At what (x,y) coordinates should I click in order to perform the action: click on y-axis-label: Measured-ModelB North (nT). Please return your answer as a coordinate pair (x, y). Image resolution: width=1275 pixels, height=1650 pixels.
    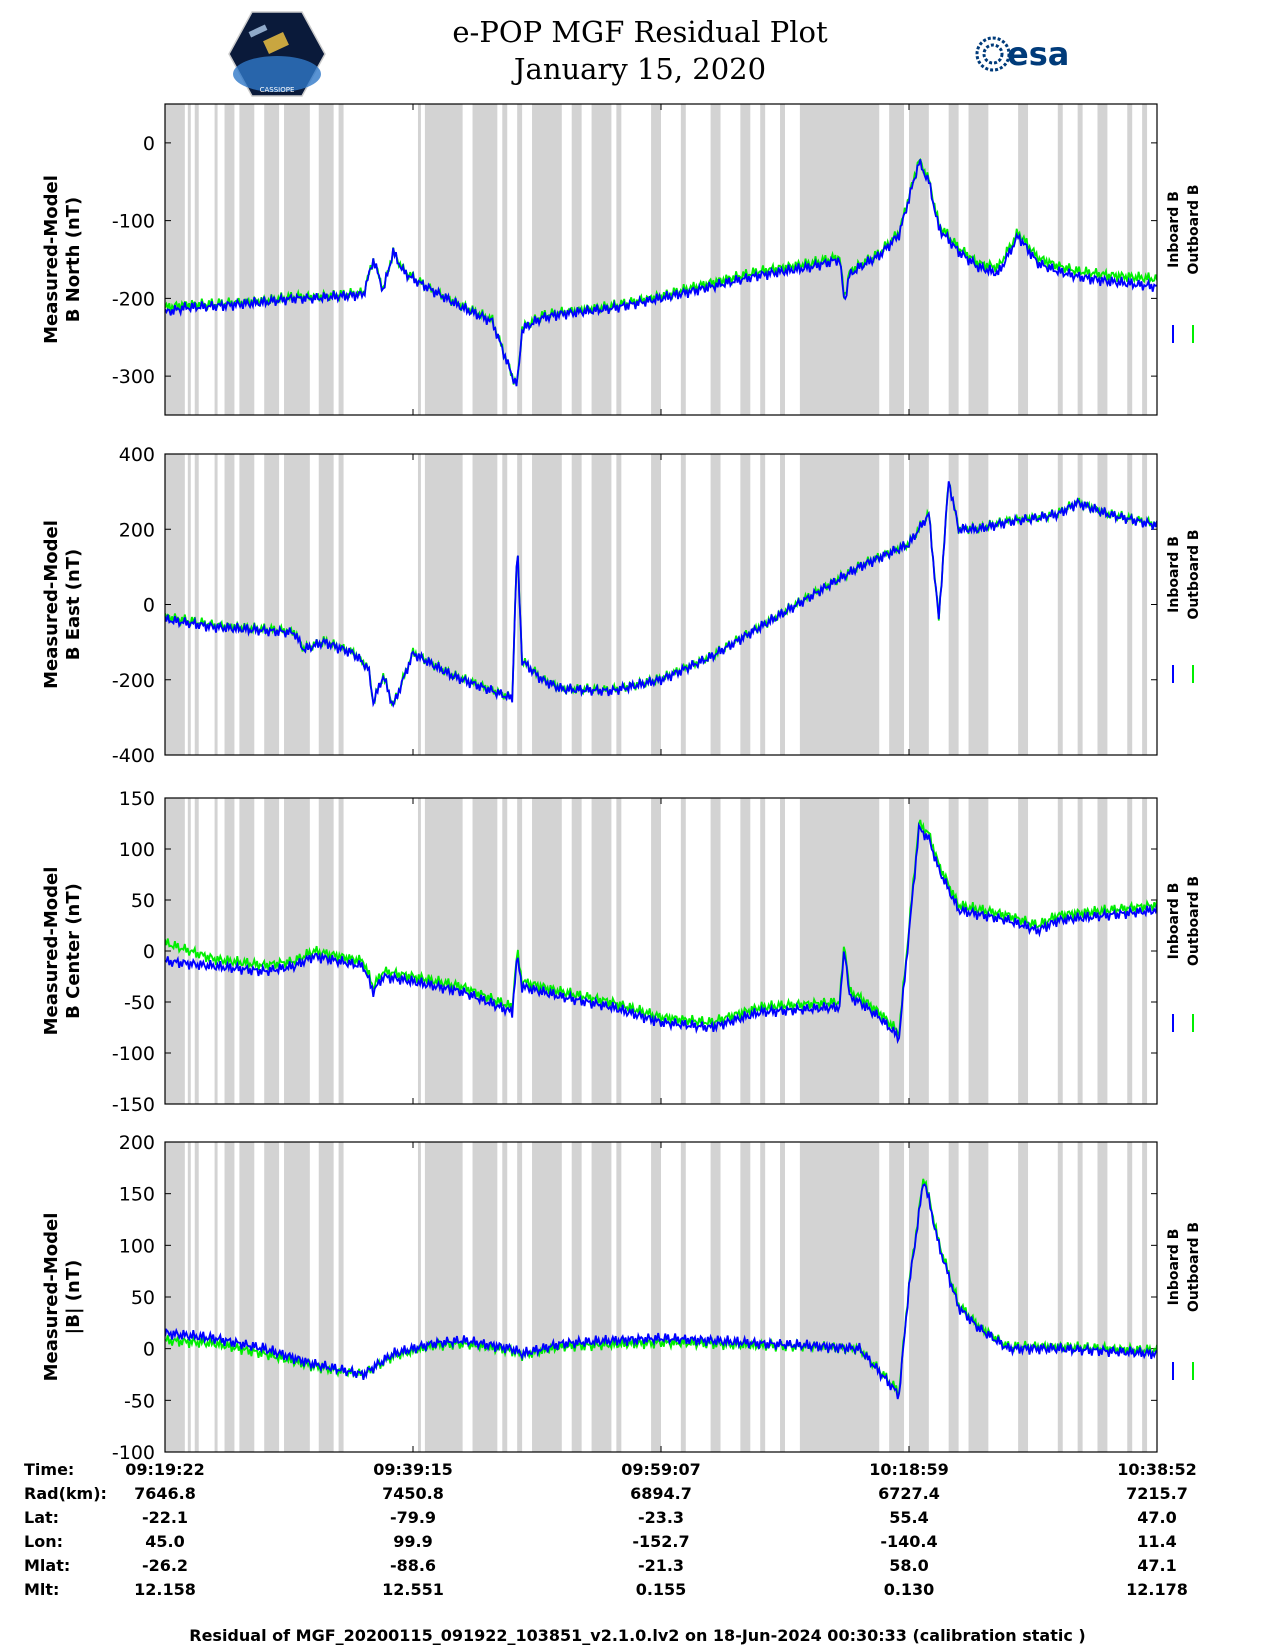
    Looking at the image, I should click on (62, 259).